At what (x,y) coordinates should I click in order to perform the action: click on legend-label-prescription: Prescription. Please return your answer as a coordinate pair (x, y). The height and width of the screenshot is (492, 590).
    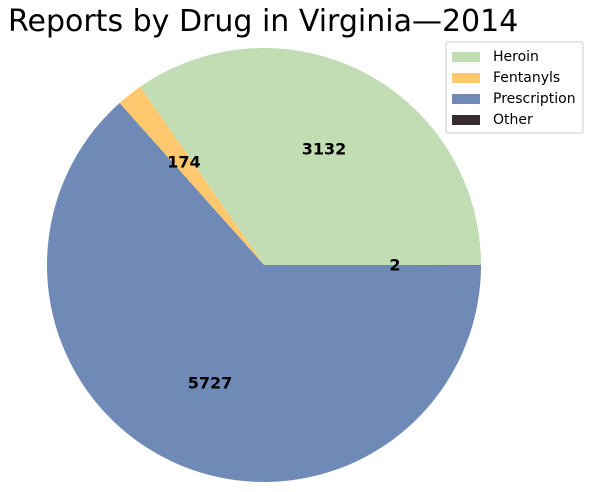
    Looking at the image, I should click on (534, 99).